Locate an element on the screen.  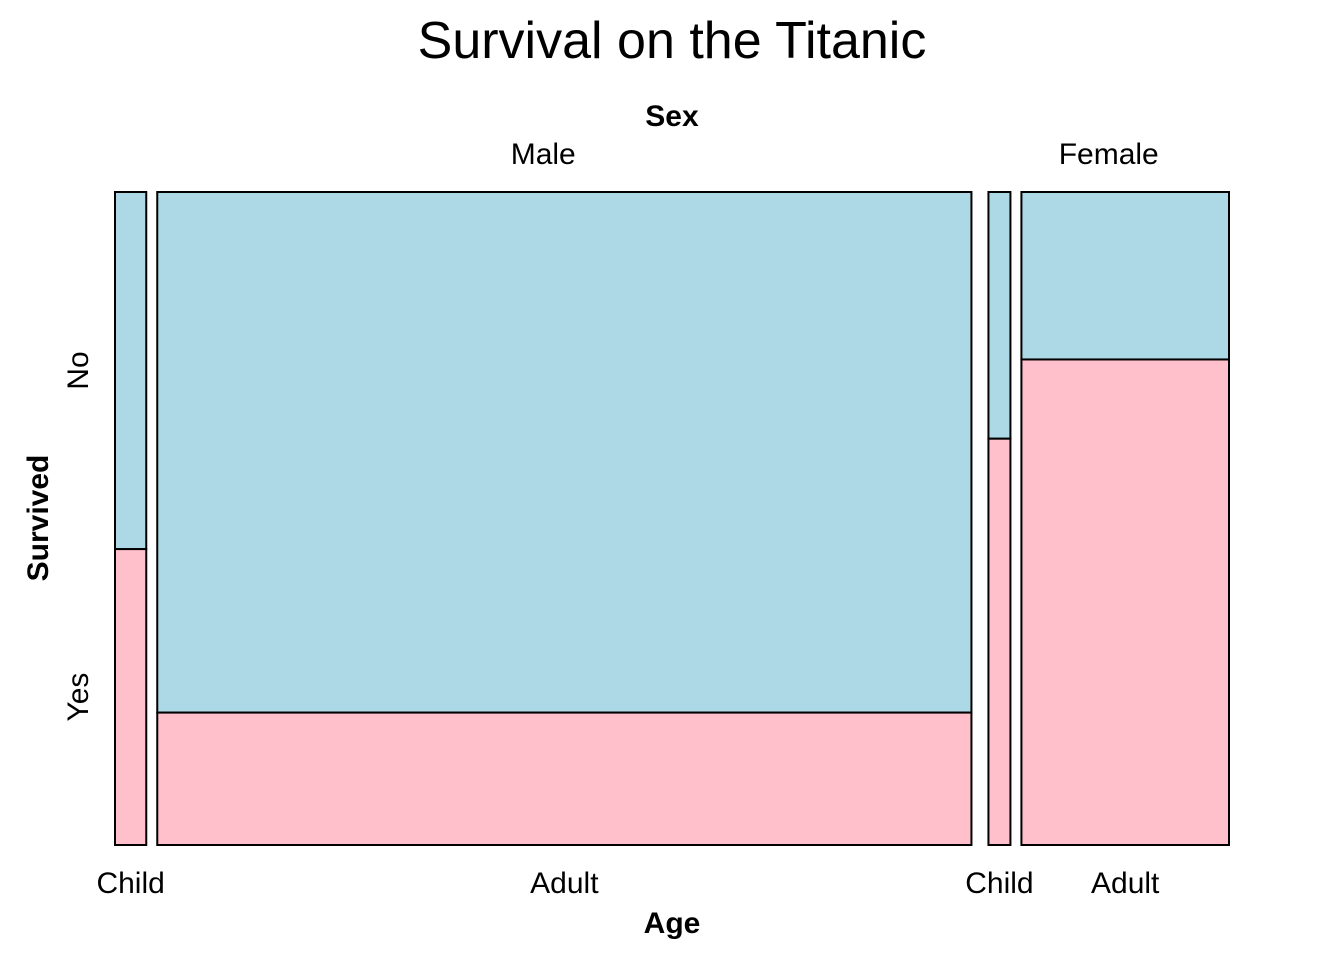
age-level-labels: Child Adult Child Adult is located at coordinates (628, 883).